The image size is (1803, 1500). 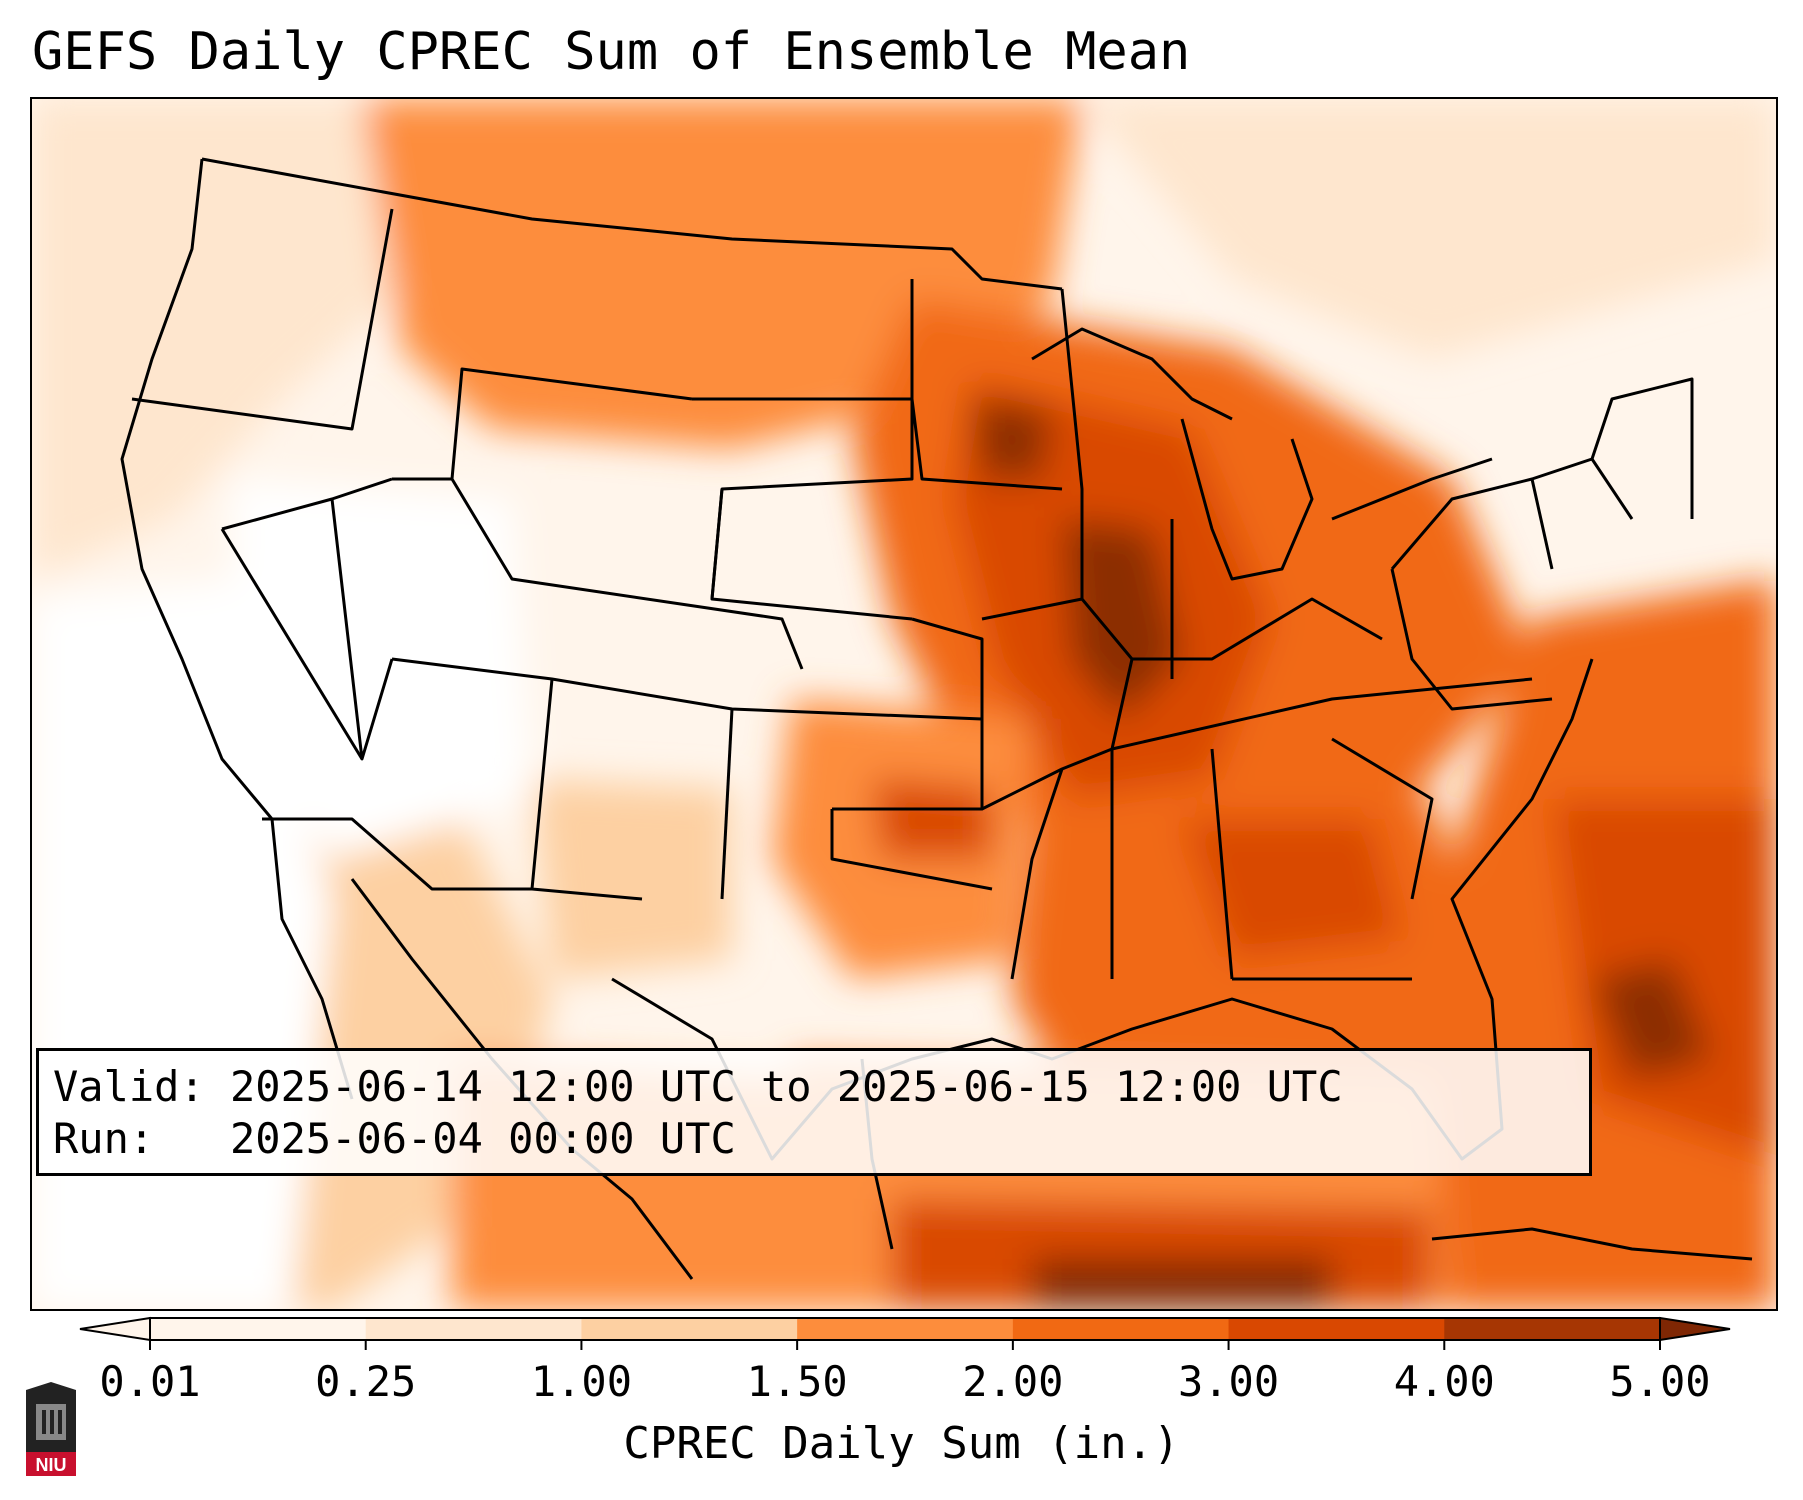 I want to click on colorbar-outline, so click(x=905, y=1329).